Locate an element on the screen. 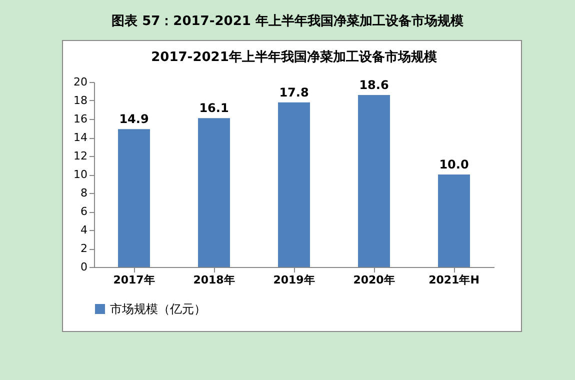 The width and height of the screenshot is (575, 380). text: 16.1 is located at coordinates (214, 108).